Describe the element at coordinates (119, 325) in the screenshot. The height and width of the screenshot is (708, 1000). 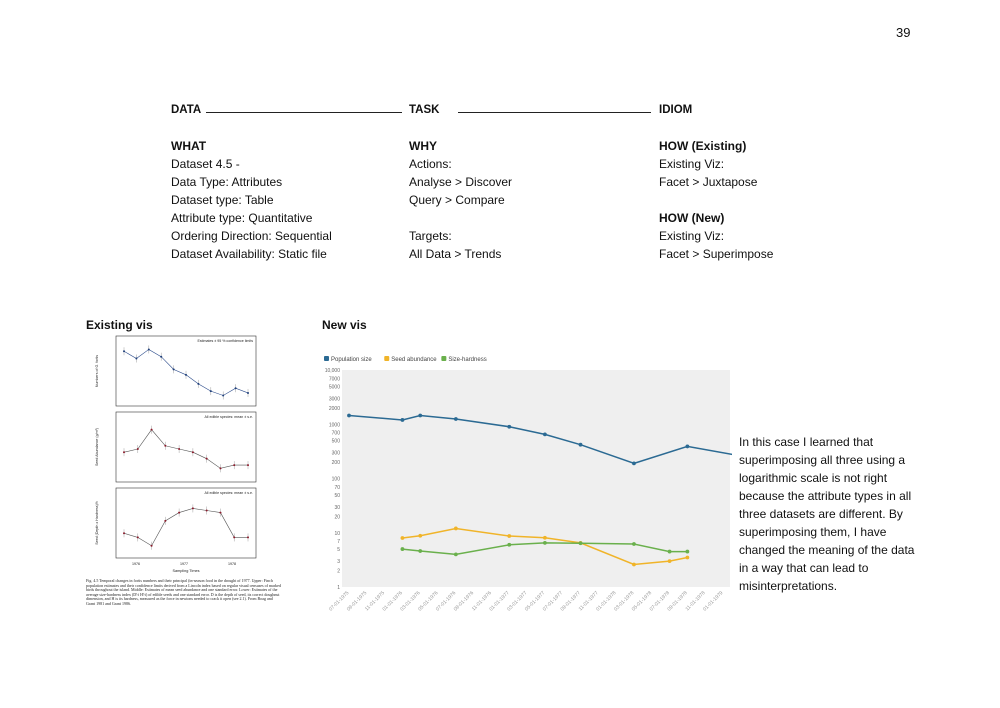
I see `existing-vis-label: Existing vis` at that location.